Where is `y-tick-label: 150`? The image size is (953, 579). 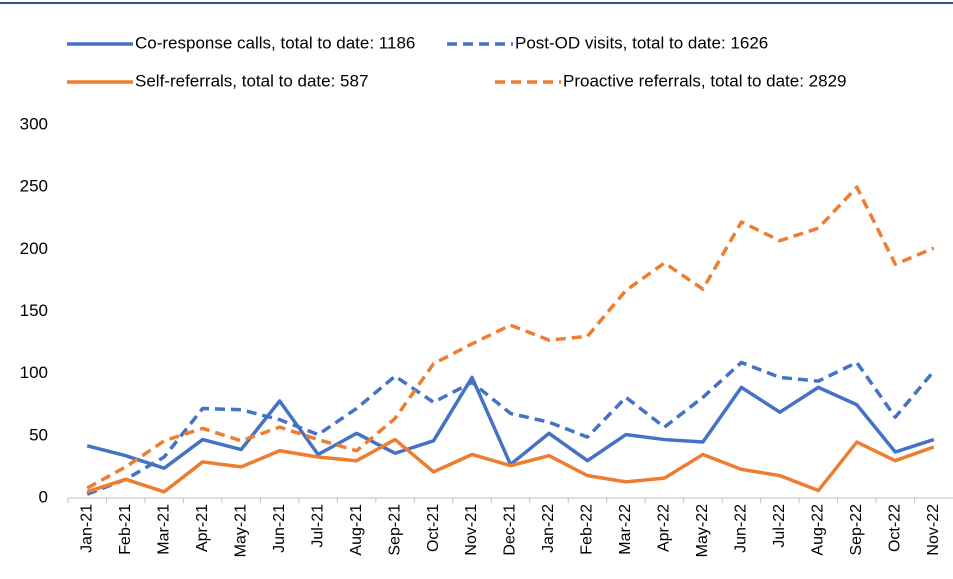 y-tick-label: 150 is located at coordinates (34, 310).